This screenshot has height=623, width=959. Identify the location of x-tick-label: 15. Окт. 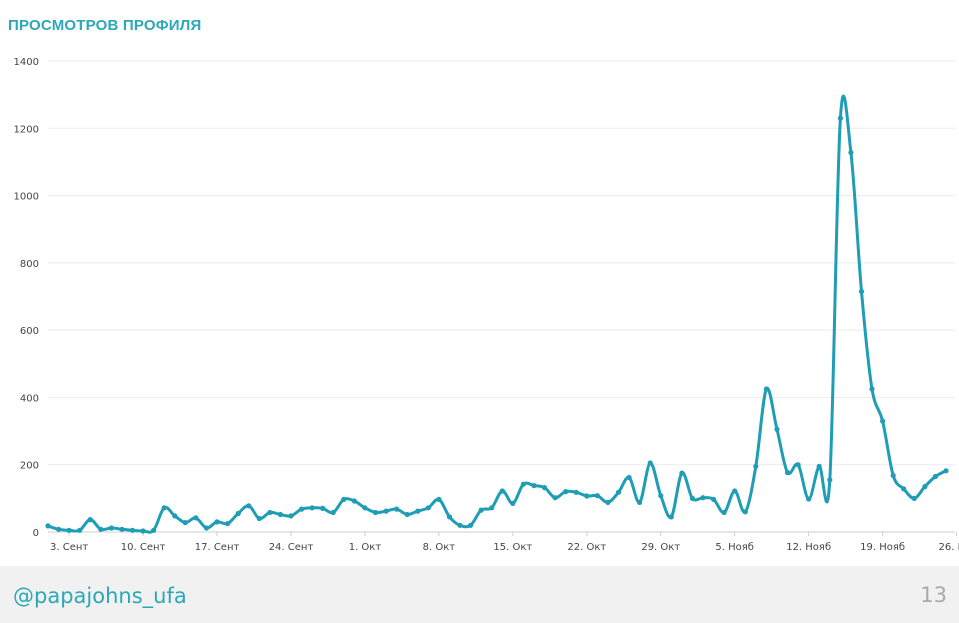
(512, 547).